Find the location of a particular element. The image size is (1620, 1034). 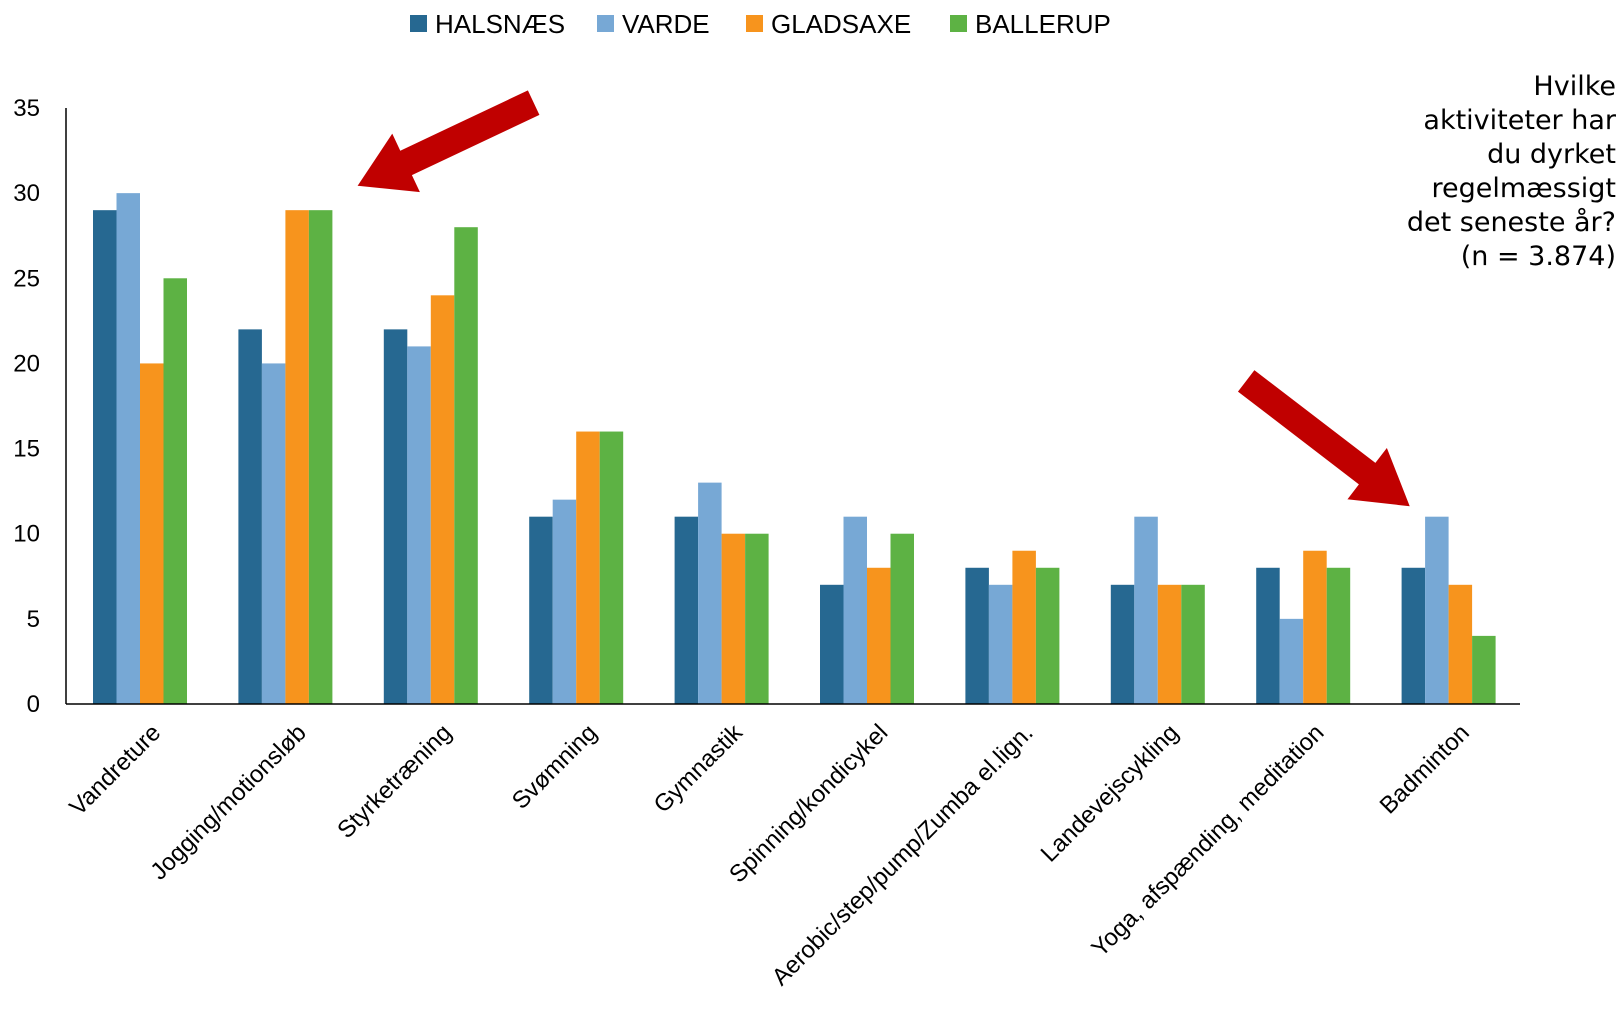

bar-halsnæs-3 is located at coordinates (395, 516).